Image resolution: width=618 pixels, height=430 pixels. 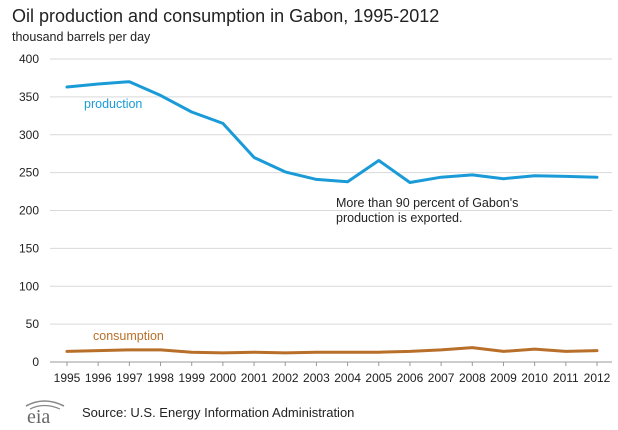 What do you see at coordinates (191, 378) in the screenshot?
I see `x-tick-label: 1999` at bounding box center [191, 378].